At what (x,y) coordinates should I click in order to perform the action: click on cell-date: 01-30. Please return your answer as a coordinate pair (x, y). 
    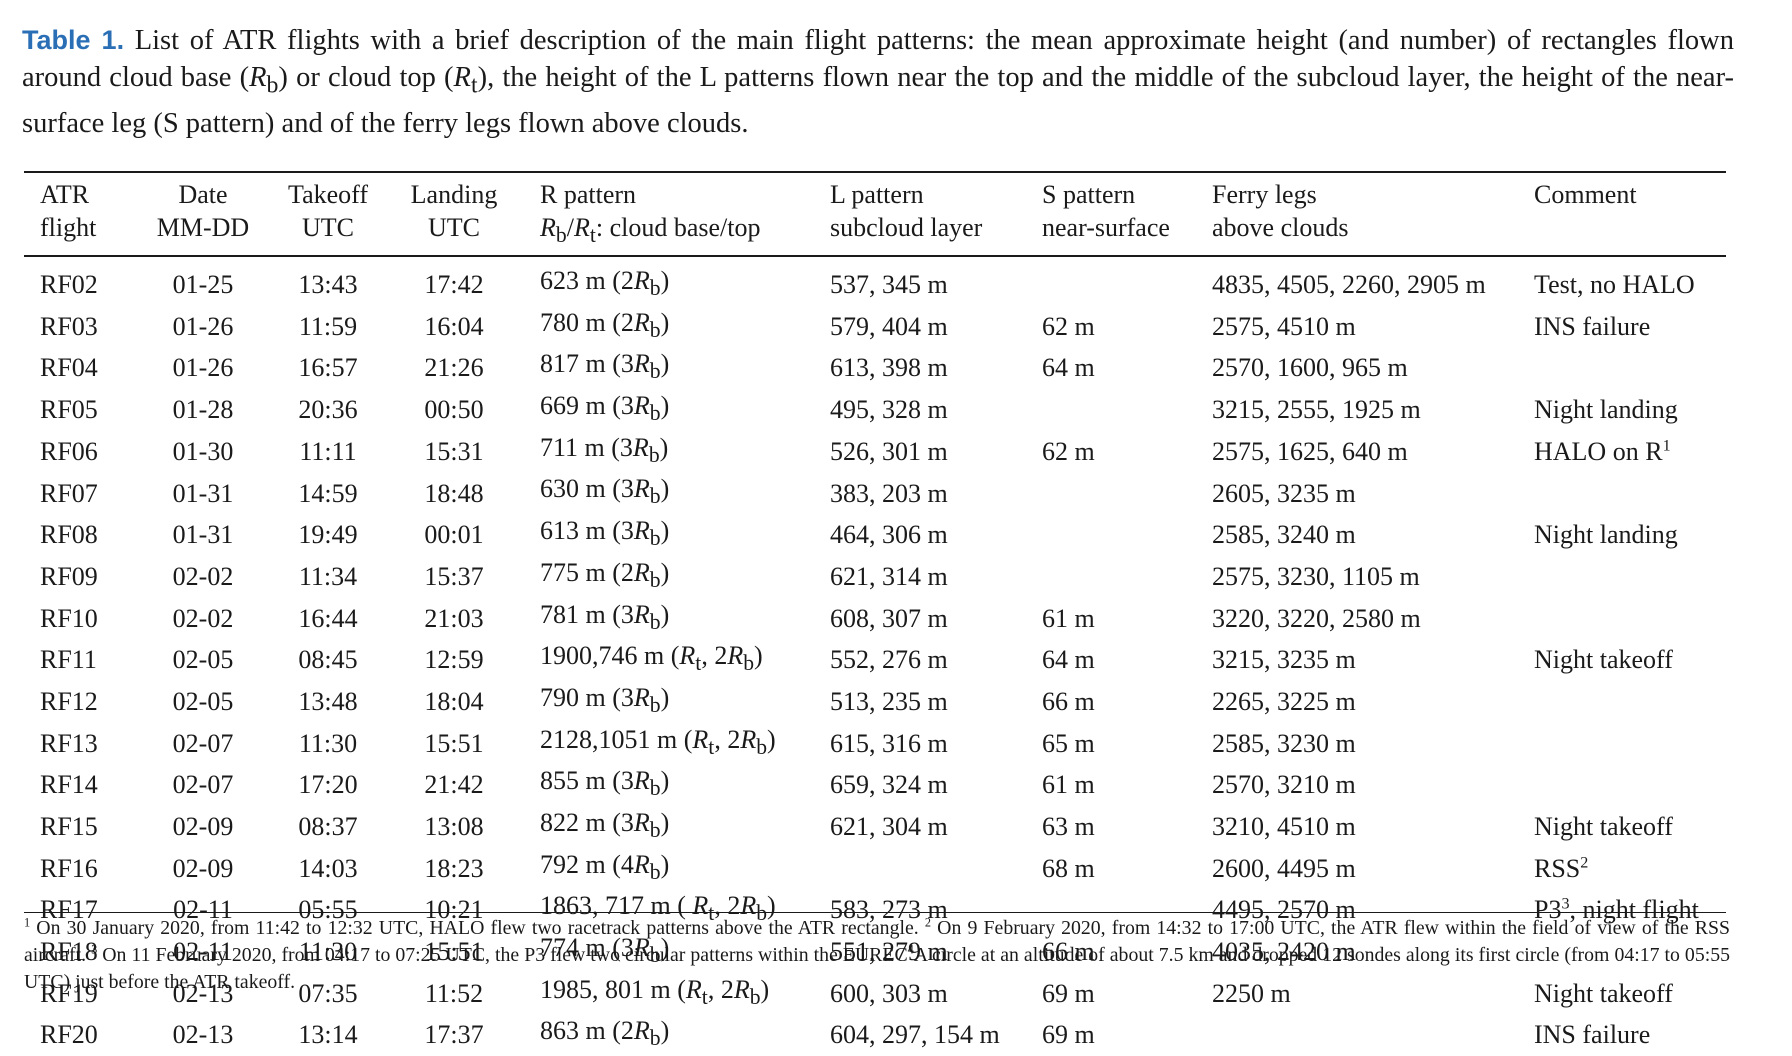
    Looking at the image, I should click on (203, 451).